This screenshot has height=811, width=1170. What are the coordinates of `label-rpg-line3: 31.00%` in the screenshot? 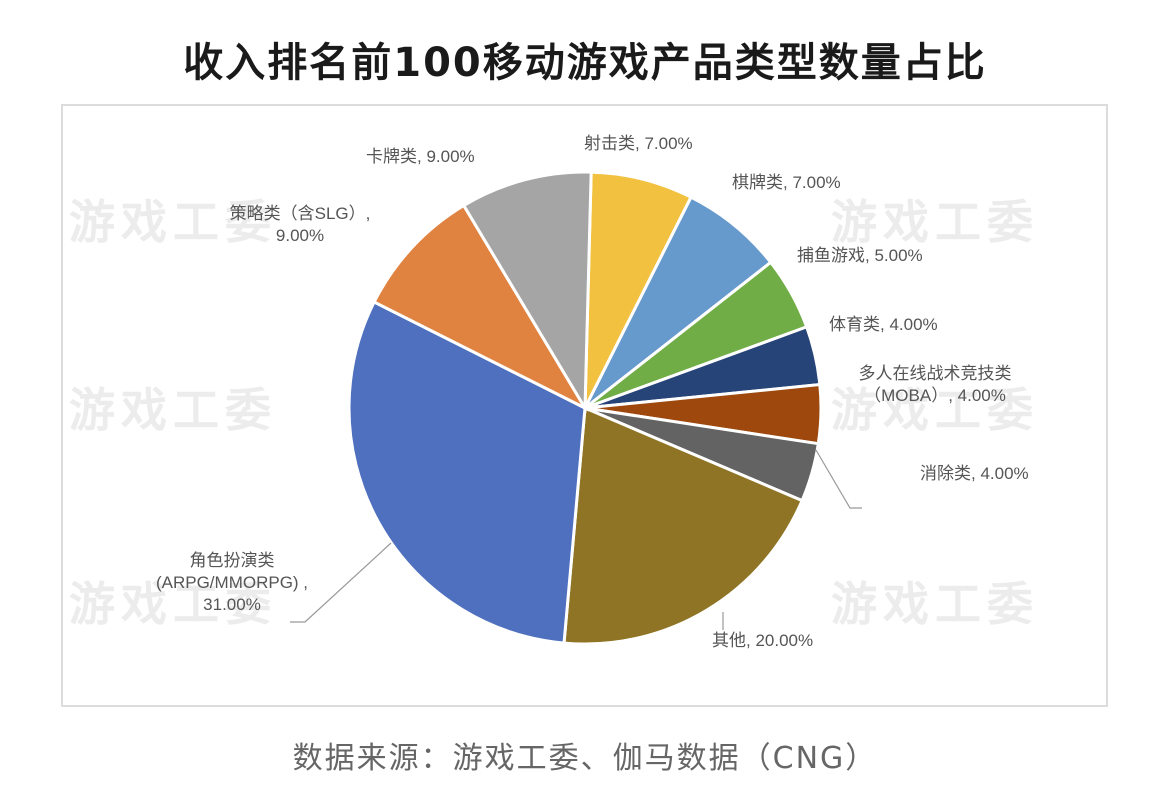 It's located at (232, 604).